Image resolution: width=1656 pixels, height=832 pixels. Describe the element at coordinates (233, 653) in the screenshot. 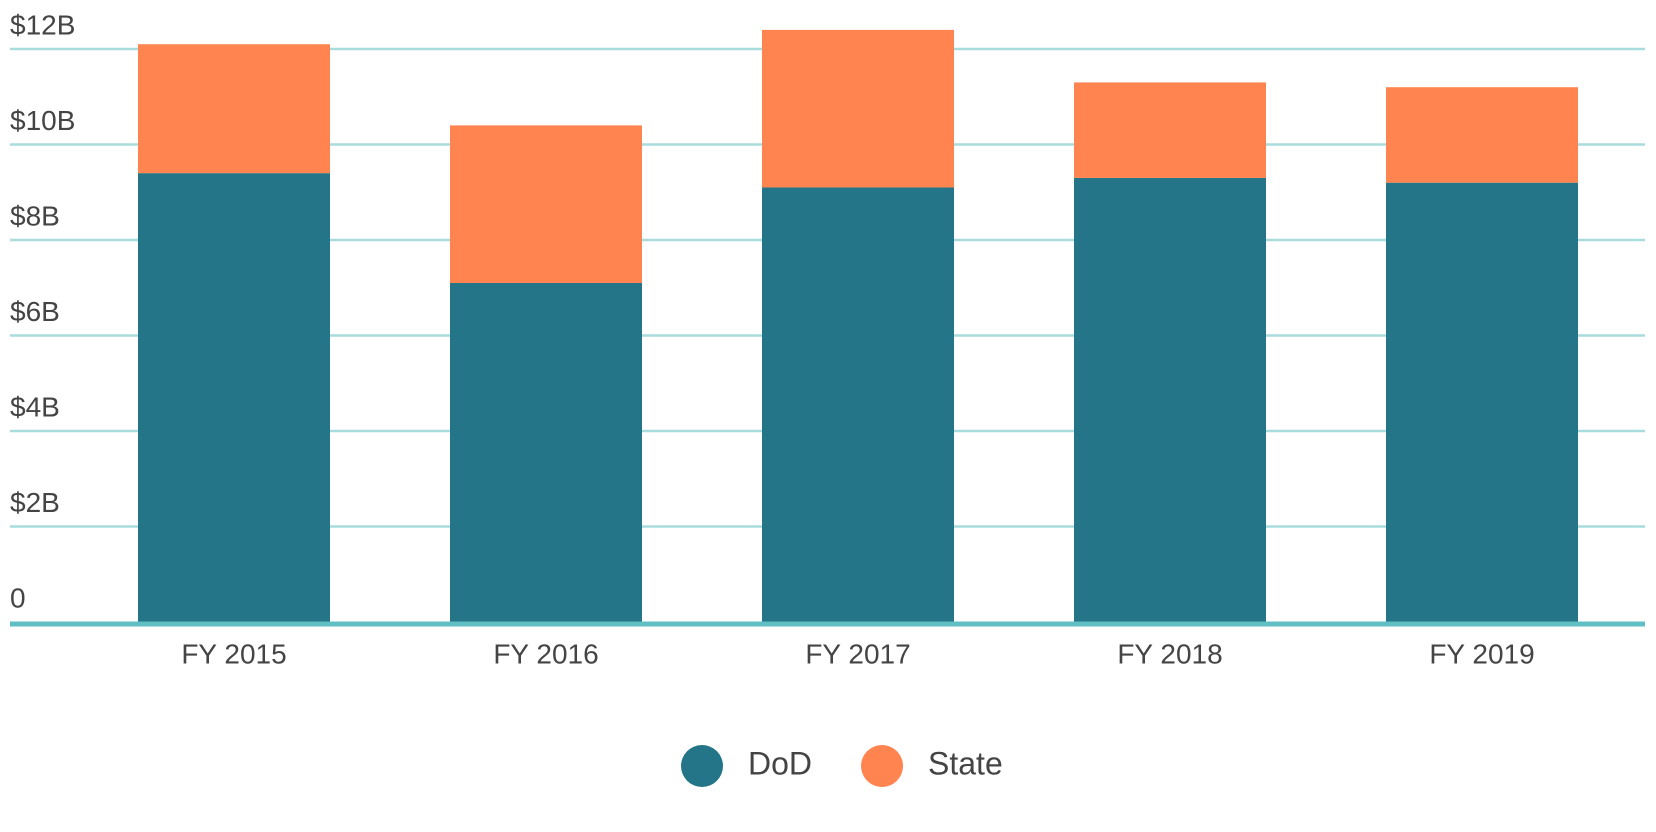

I see `x-tick-label: FY 2015` at that location.